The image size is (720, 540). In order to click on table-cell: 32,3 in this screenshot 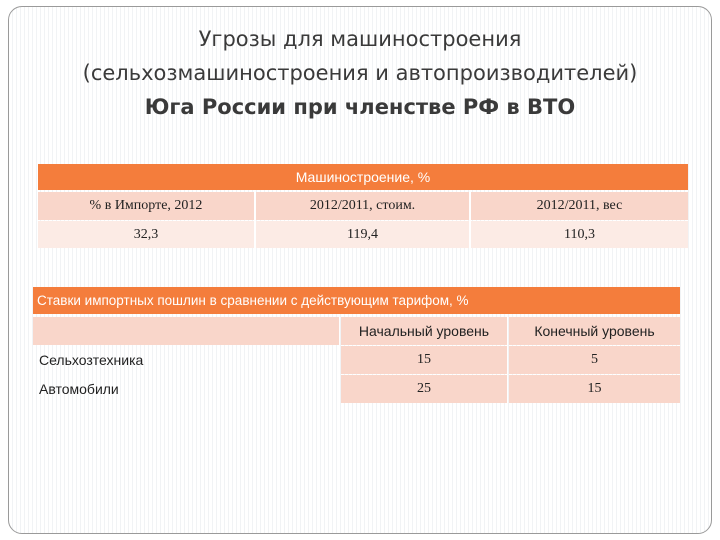, I will do `click(146, 234)`.